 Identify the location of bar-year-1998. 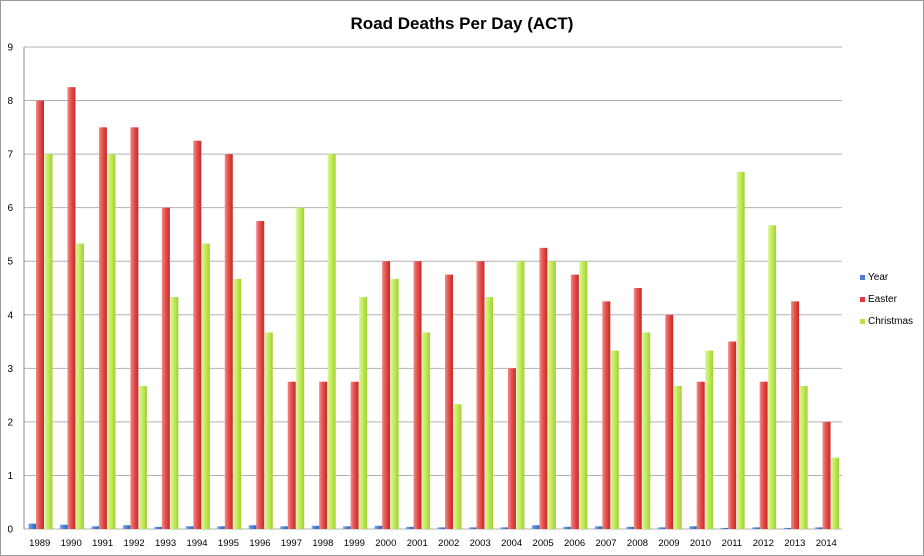
(315, 527).